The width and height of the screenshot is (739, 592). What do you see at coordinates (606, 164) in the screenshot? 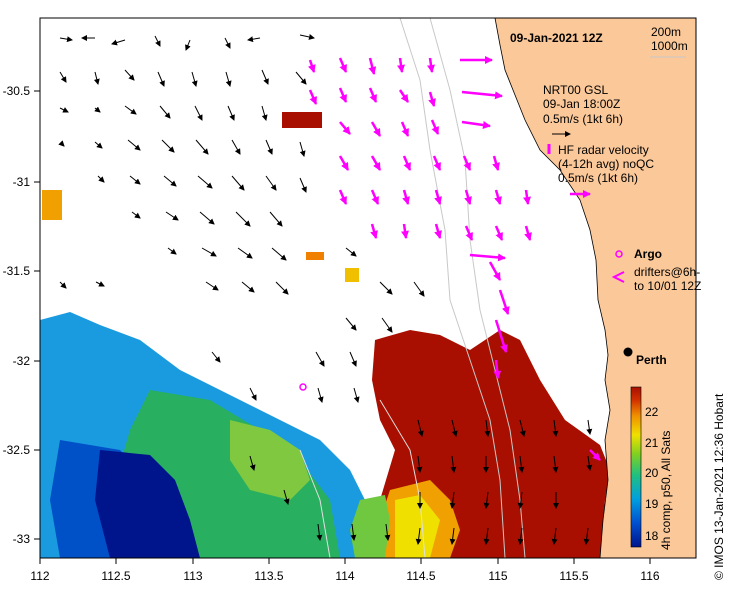
I see `radar-legend-line2: (4-12h avg) noQC` at bounding box center [606, 164].